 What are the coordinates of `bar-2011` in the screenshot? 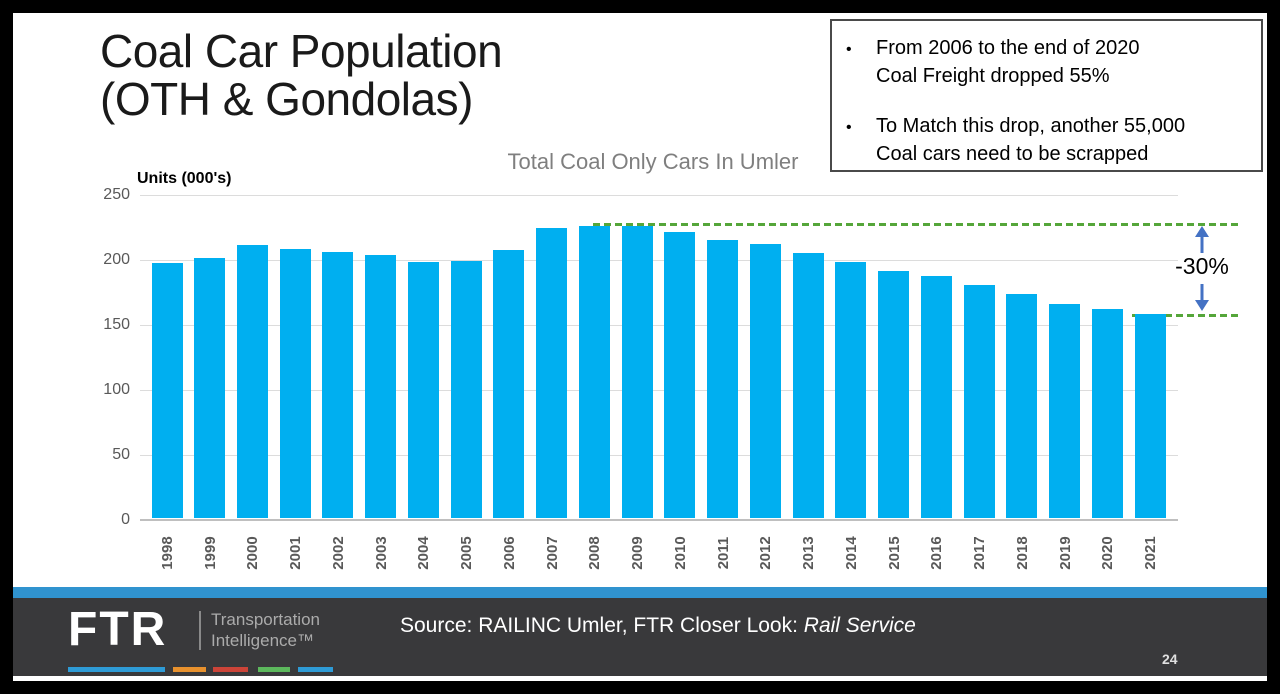 It's located at (723, 378).